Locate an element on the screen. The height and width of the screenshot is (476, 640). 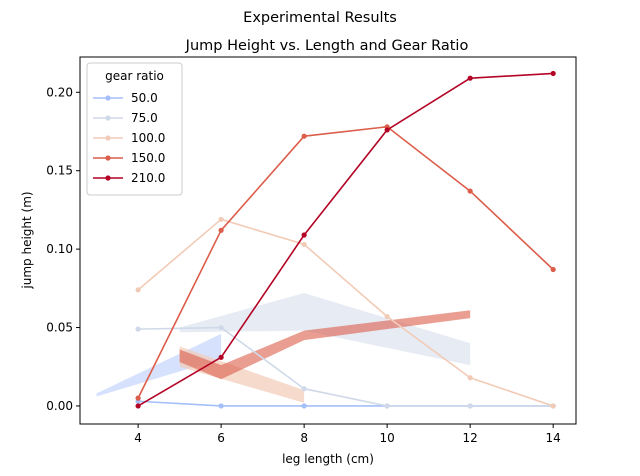
chart-title: Jump Height vs. Length and Gear Ratio is located at coordinates (327, 46).